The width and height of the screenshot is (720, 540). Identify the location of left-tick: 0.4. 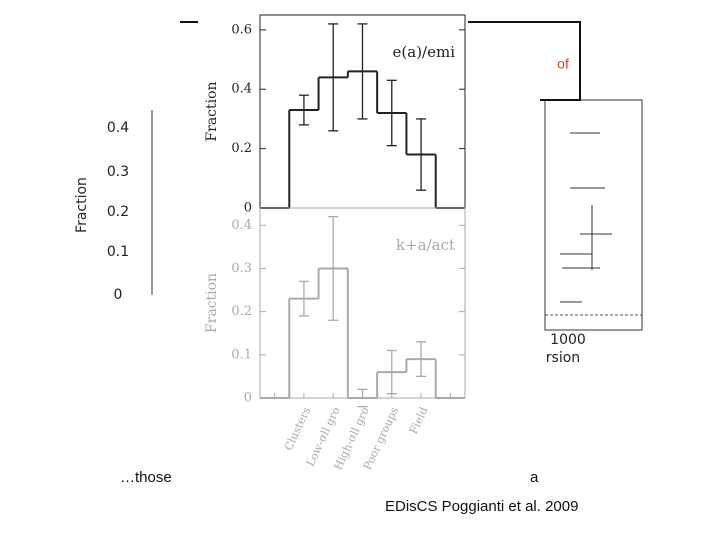
(118, 128).